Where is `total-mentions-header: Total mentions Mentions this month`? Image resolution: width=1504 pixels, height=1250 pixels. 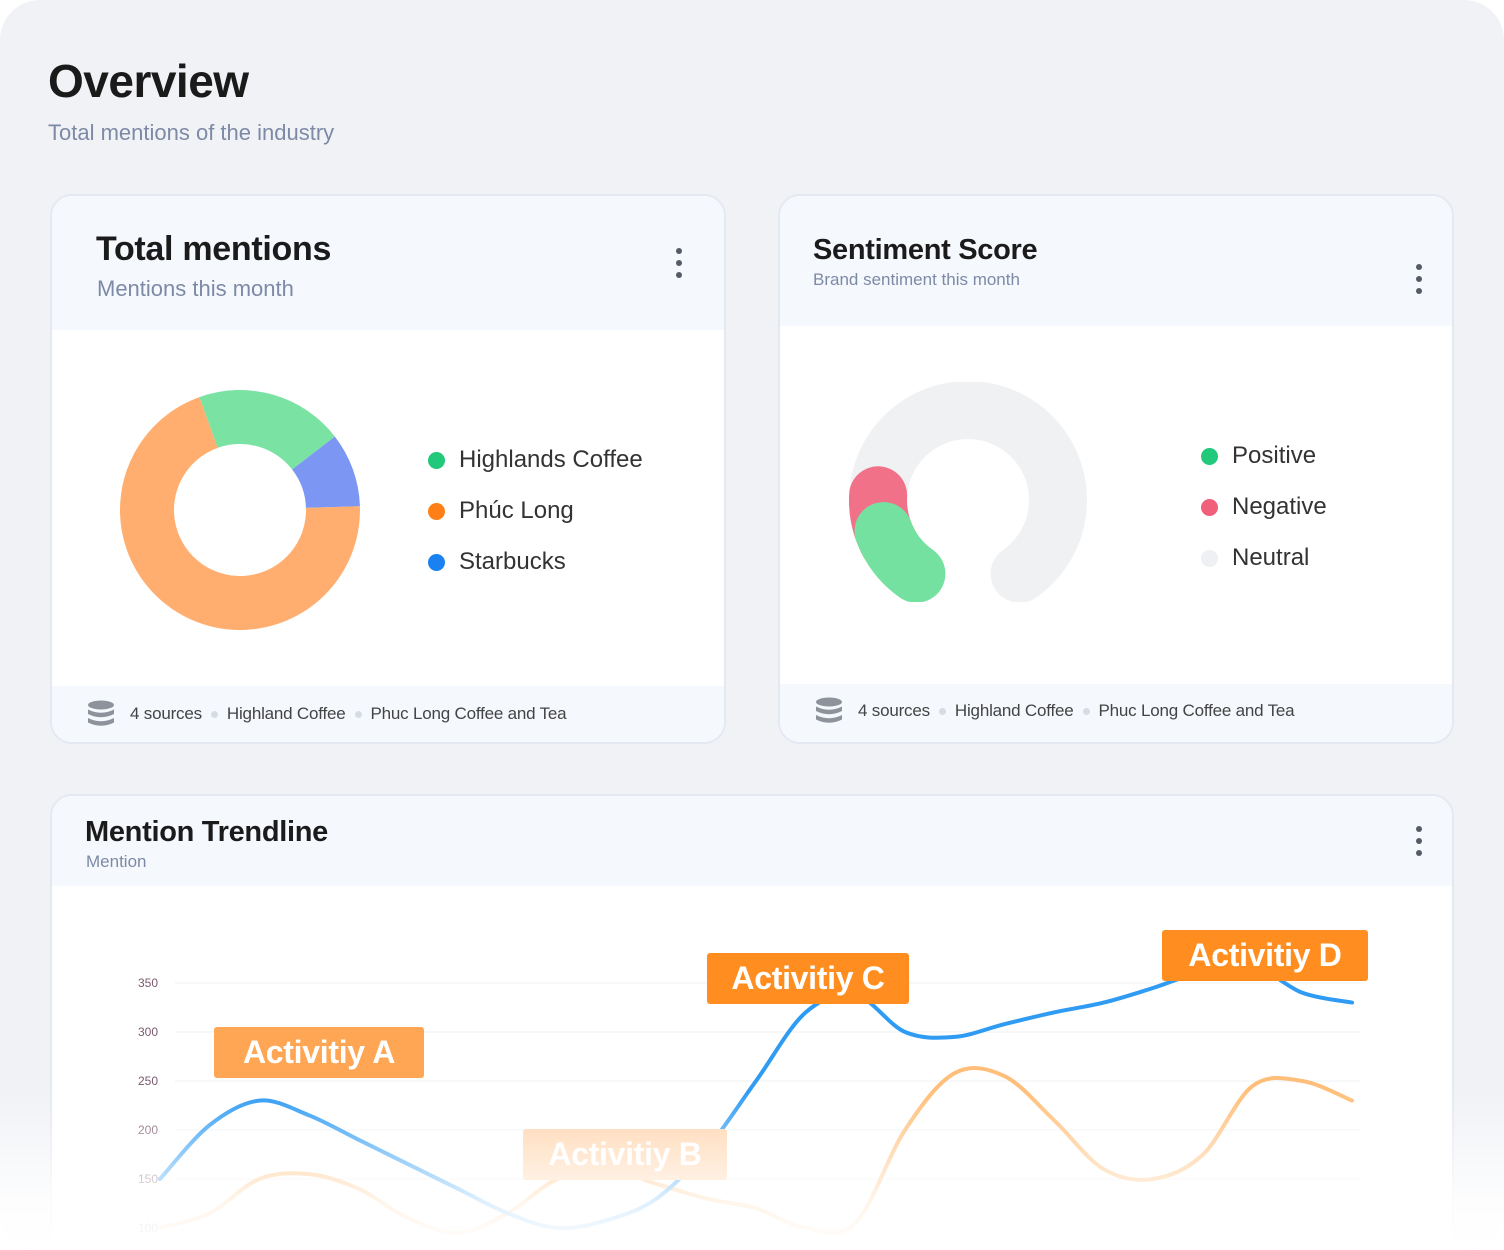 total-mentions-header: Total mentions Mentions this month is located at coordinates (388, 263).